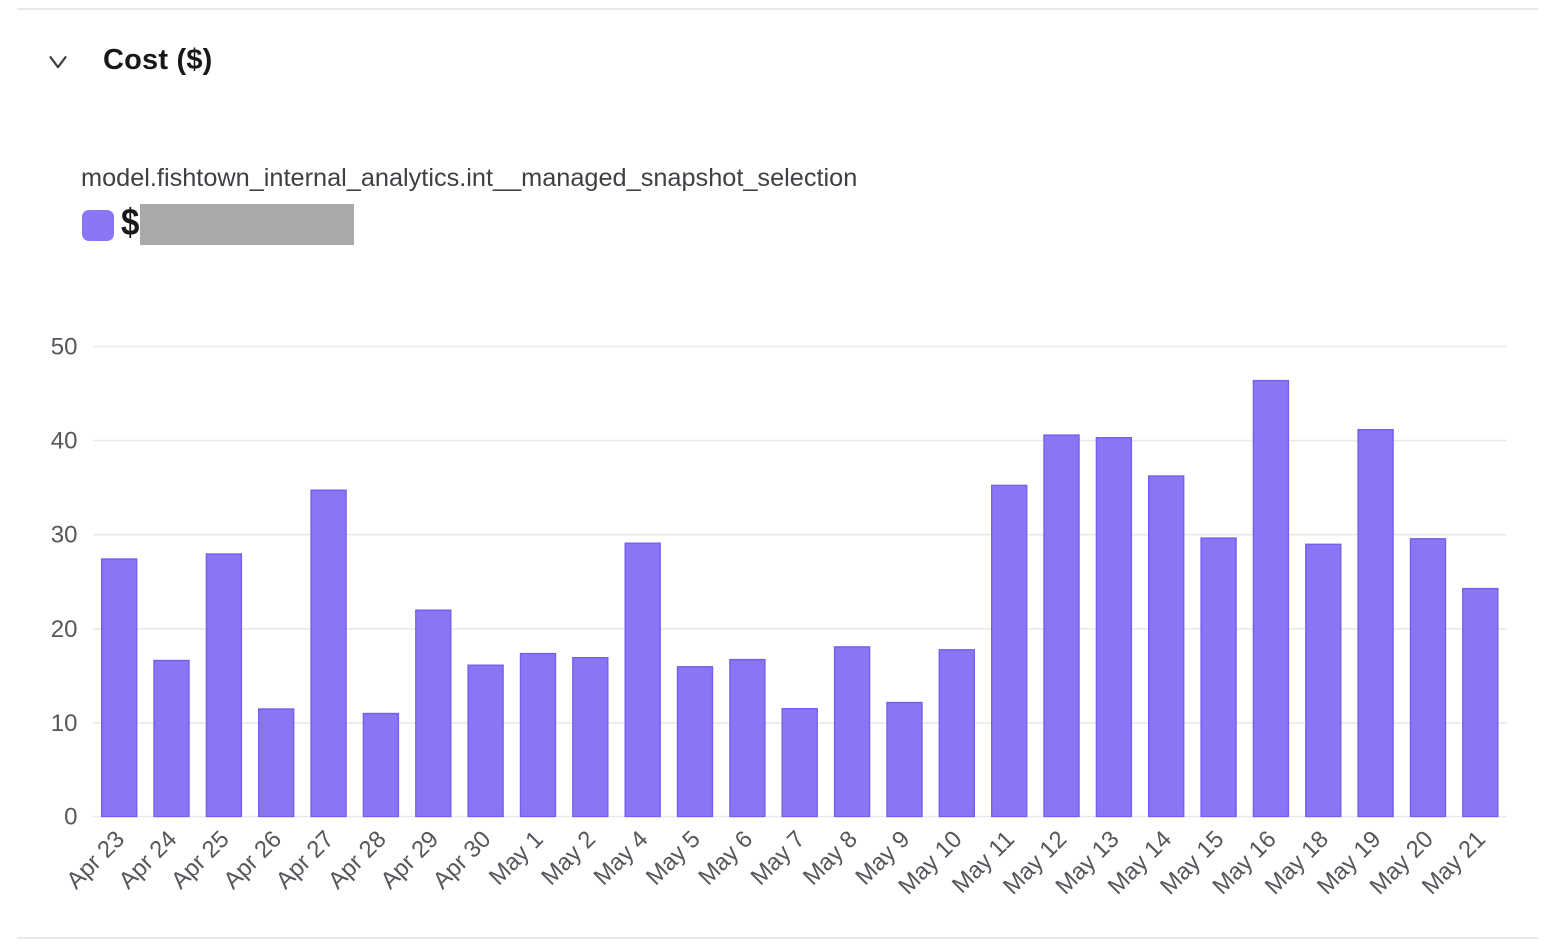  I want to click on svg-text: May 5, so click(673, 858).